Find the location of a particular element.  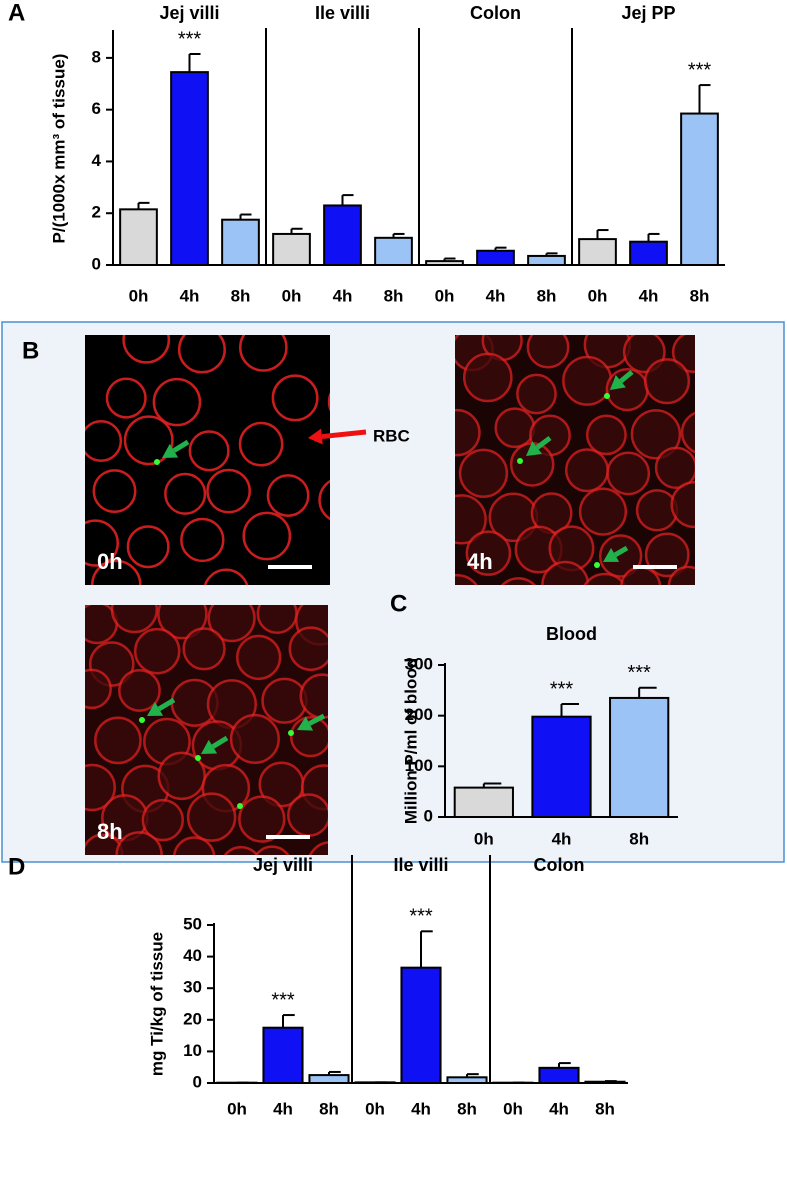

y-axis-label: mg Ti/kg of tissue is located at coordinates (156, 1004).